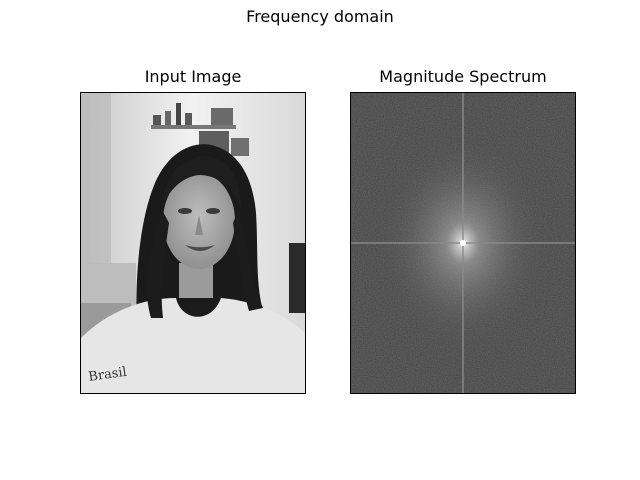 The height and width of the screenshot is (480, 640). I want to click on input-image-title: Input Image, so click(193, 76).